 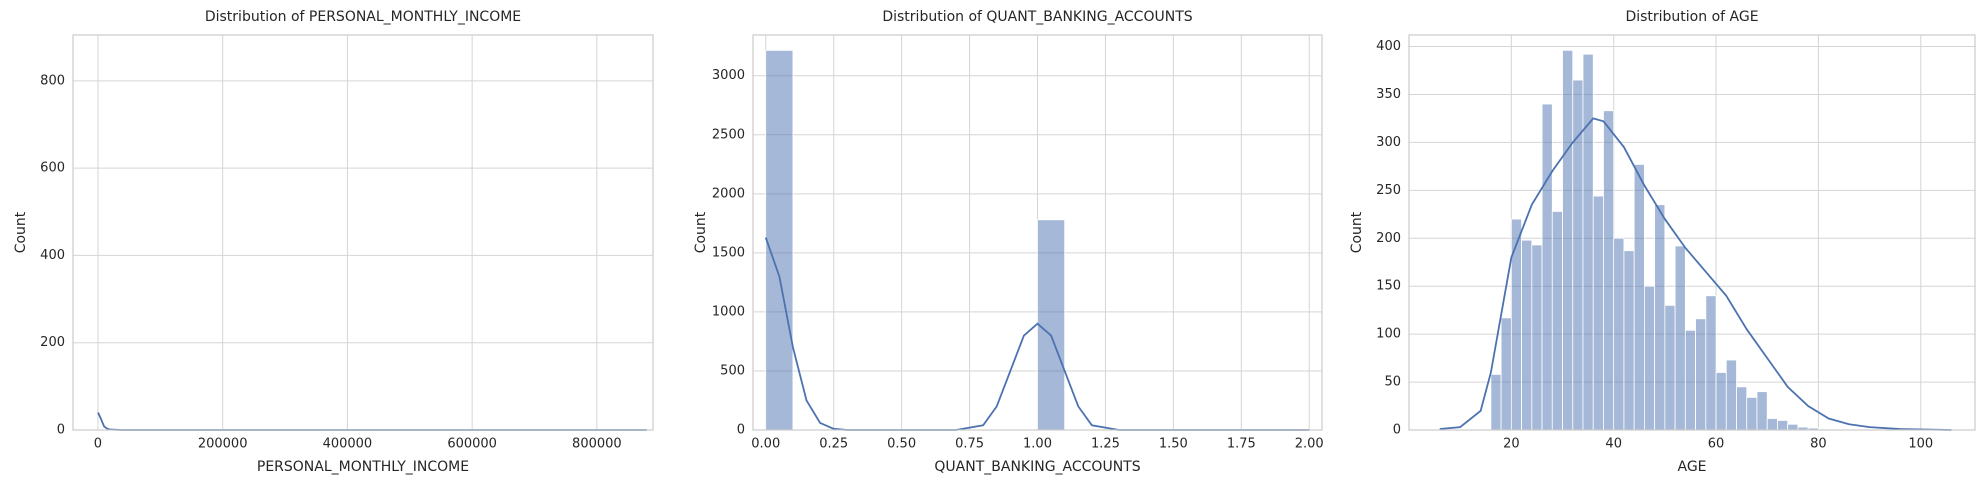 I want to click on y-tick-label: 600, so click(x=52, y=168).